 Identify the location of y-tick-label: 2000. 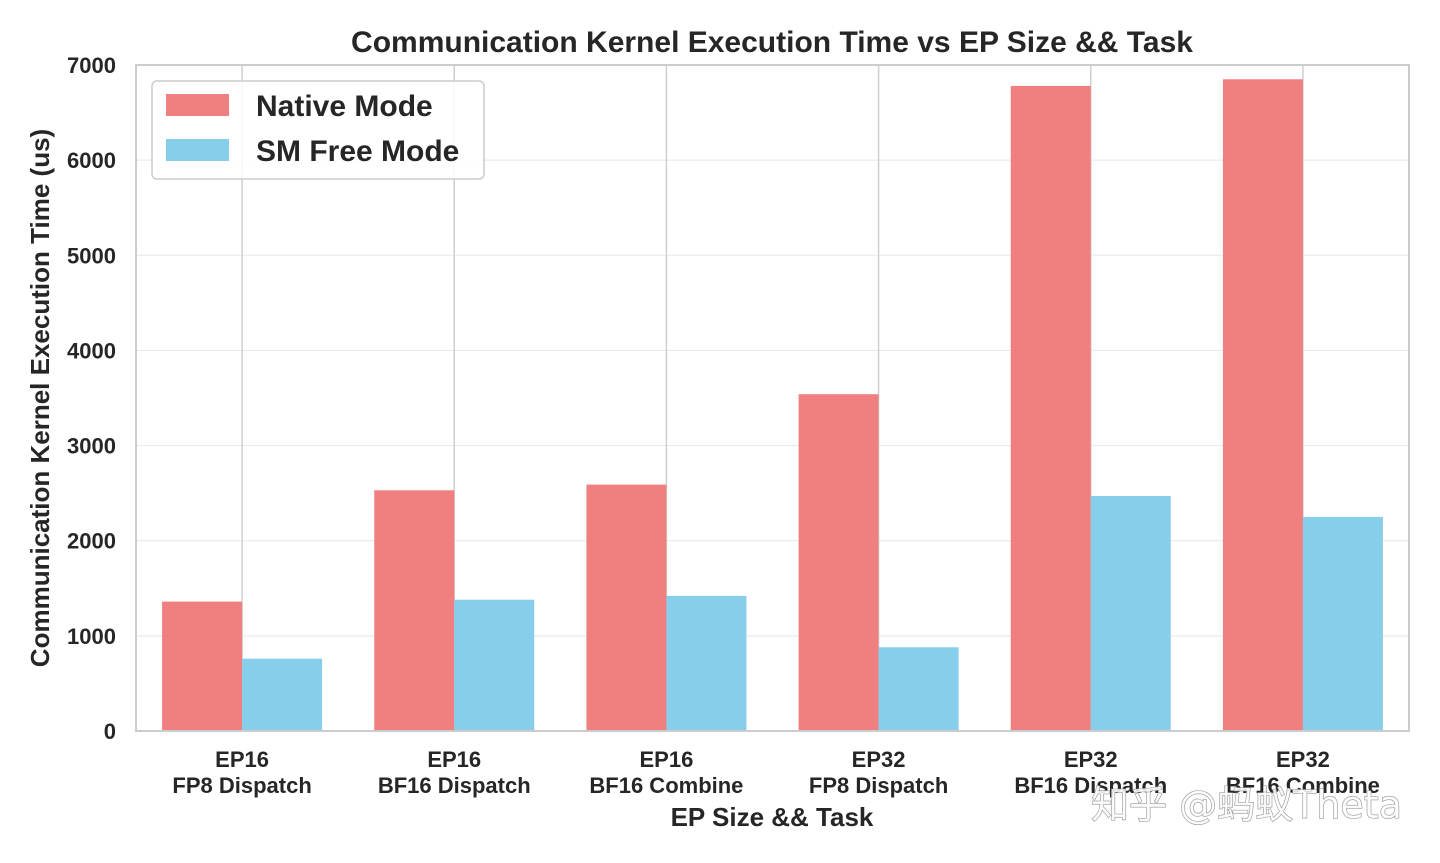
(91, 541).